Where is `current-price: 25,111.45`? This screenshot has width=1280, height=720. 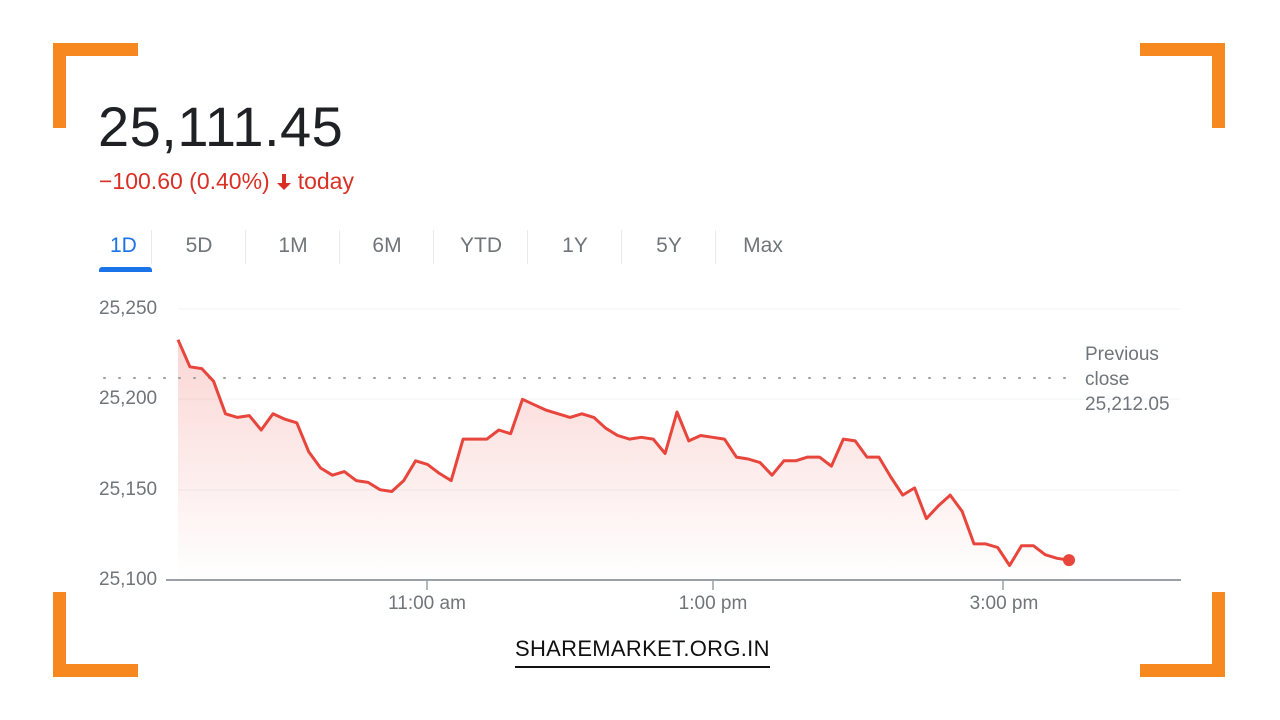
current-price: 25,111.45 is located at coordinates (221, 126).